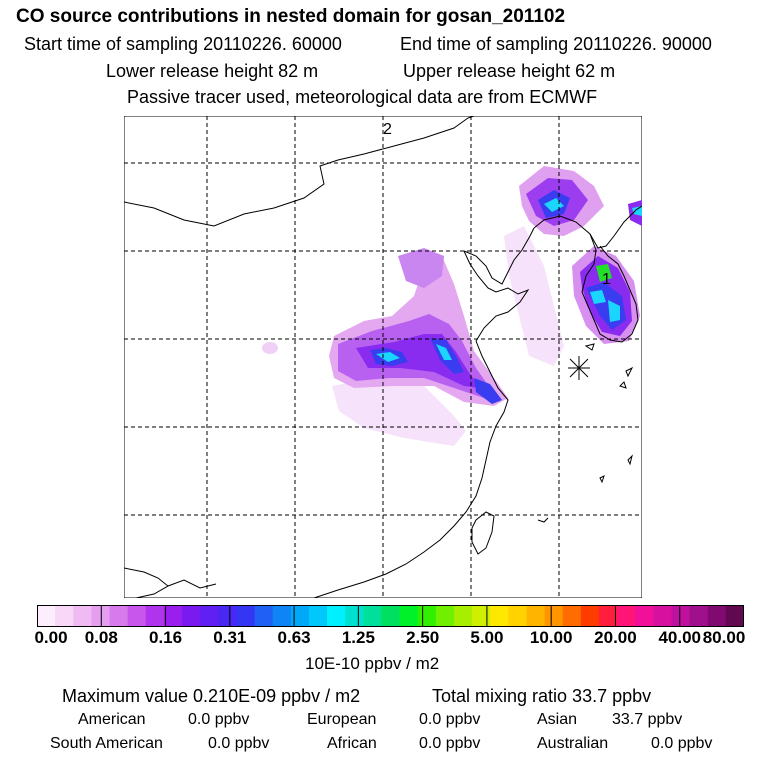 Image resolution: width=768 pixels, height=768 pixels. What do you see at coordinates (450, 719) in the screenshot?
I see `region-value-european: 0.0 ppbv` at bounding box center [450, 719].